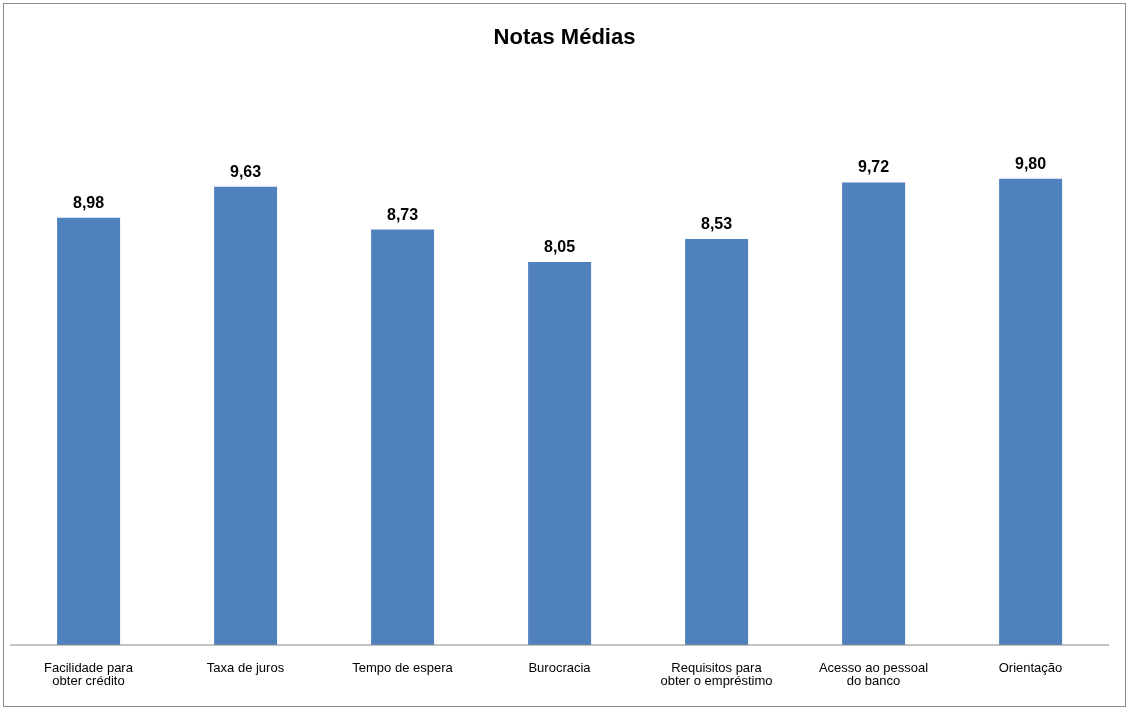 The width and height of the screenshot is (1129, 710). What do you see at coordinates (874, 167) in the screenshot?
I see `data-label: 9,72` at bounding box center [874, 167].